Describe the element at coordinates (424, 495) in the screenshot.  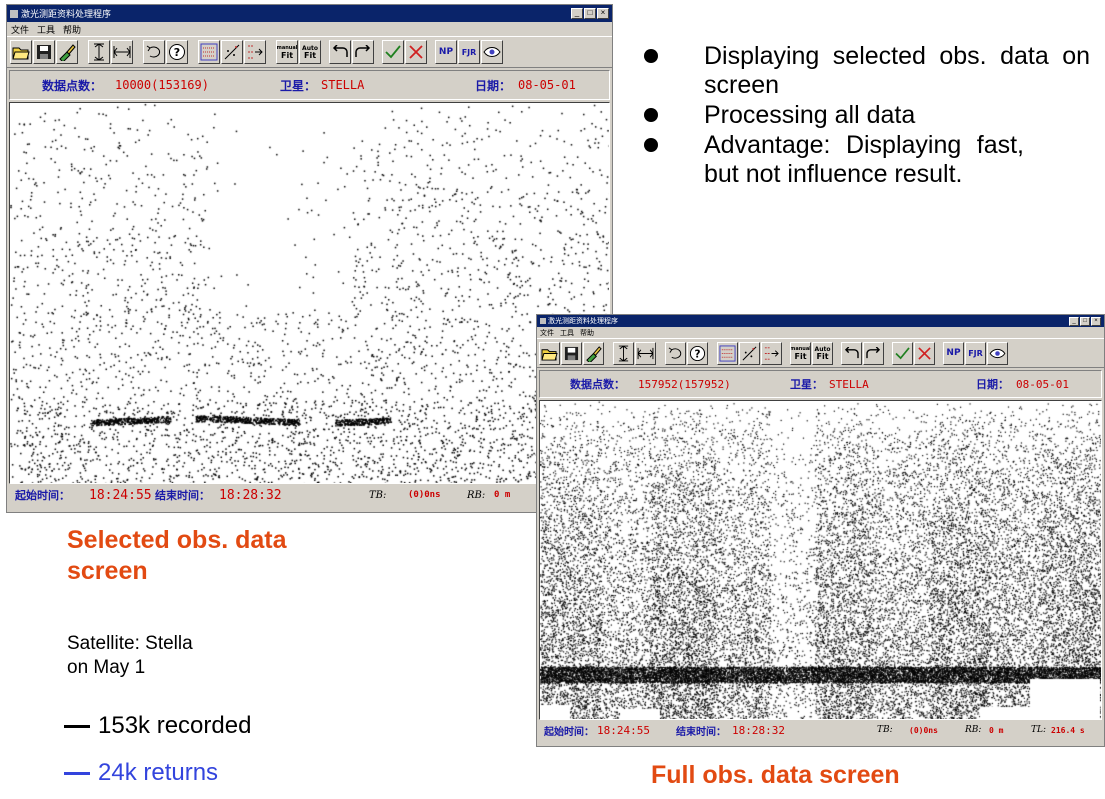
I see `tb-value: (0)0ns` at that location.